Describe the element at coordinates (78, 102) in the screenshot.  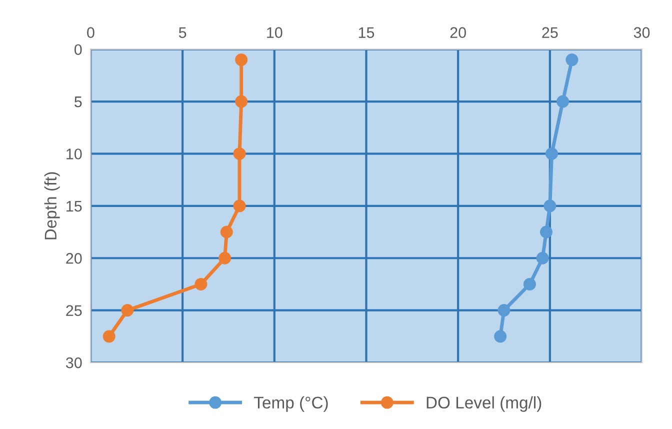
I see `y-tick-label: 5` at that location.